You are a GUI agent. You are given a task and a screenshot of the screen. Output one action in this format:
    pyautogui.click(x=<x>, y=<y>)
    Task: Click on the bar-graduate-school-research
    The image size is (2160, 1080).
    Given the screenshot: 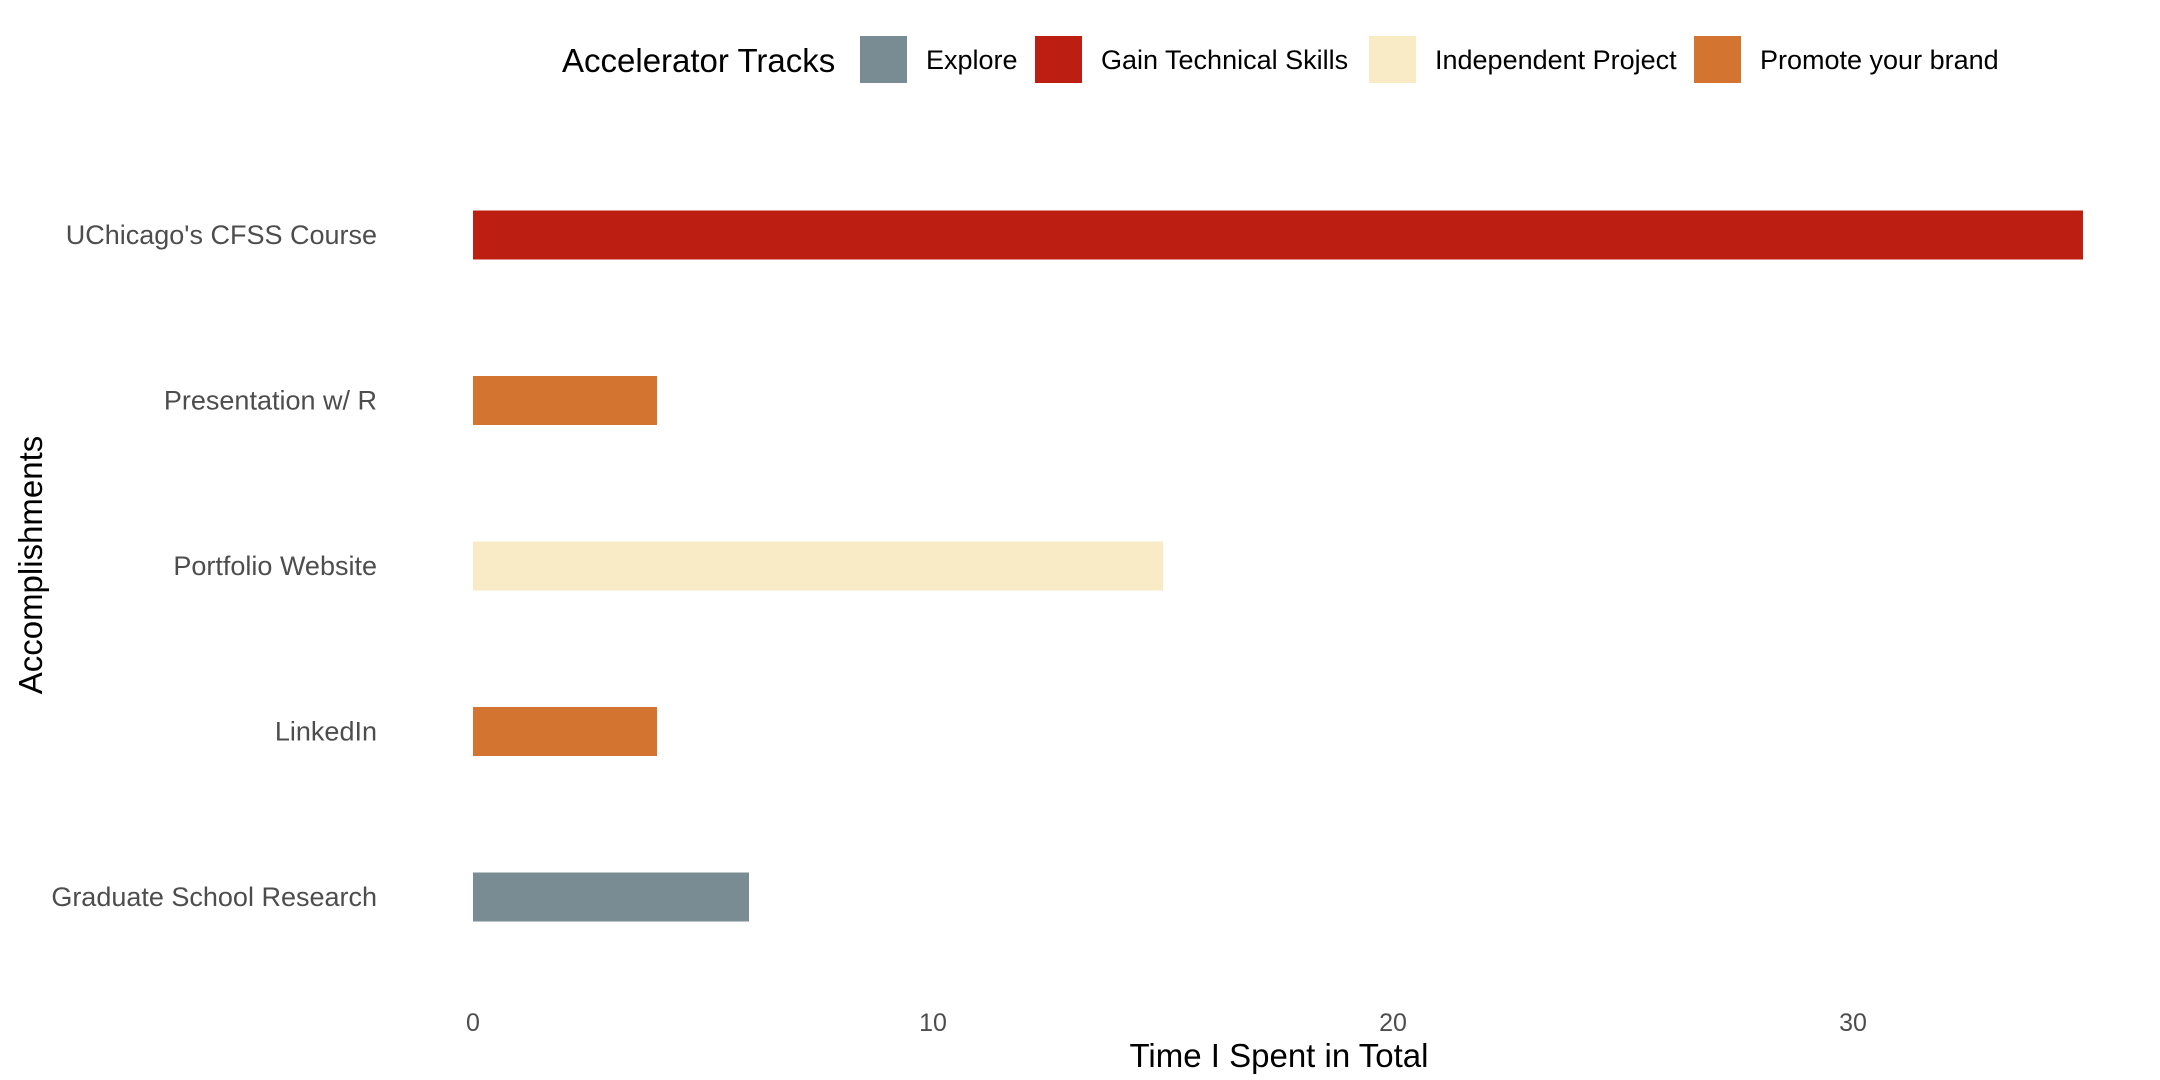 What is the action you would take?
    pyautogui.click(x=611, y=897)
    